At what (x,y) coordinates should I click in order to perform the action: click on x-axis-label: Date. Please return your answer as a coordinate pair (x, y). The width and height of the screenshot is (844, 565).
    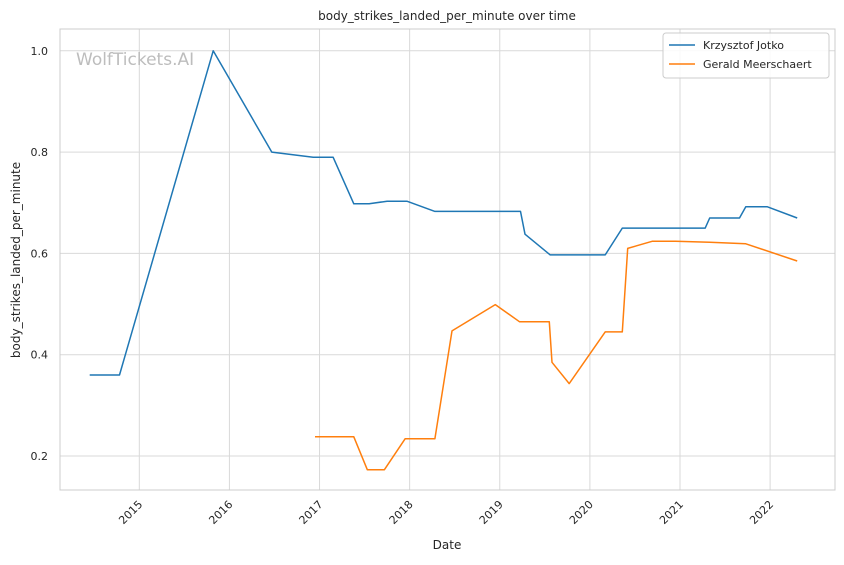
    Looking at the image, I should click on (447, 545).